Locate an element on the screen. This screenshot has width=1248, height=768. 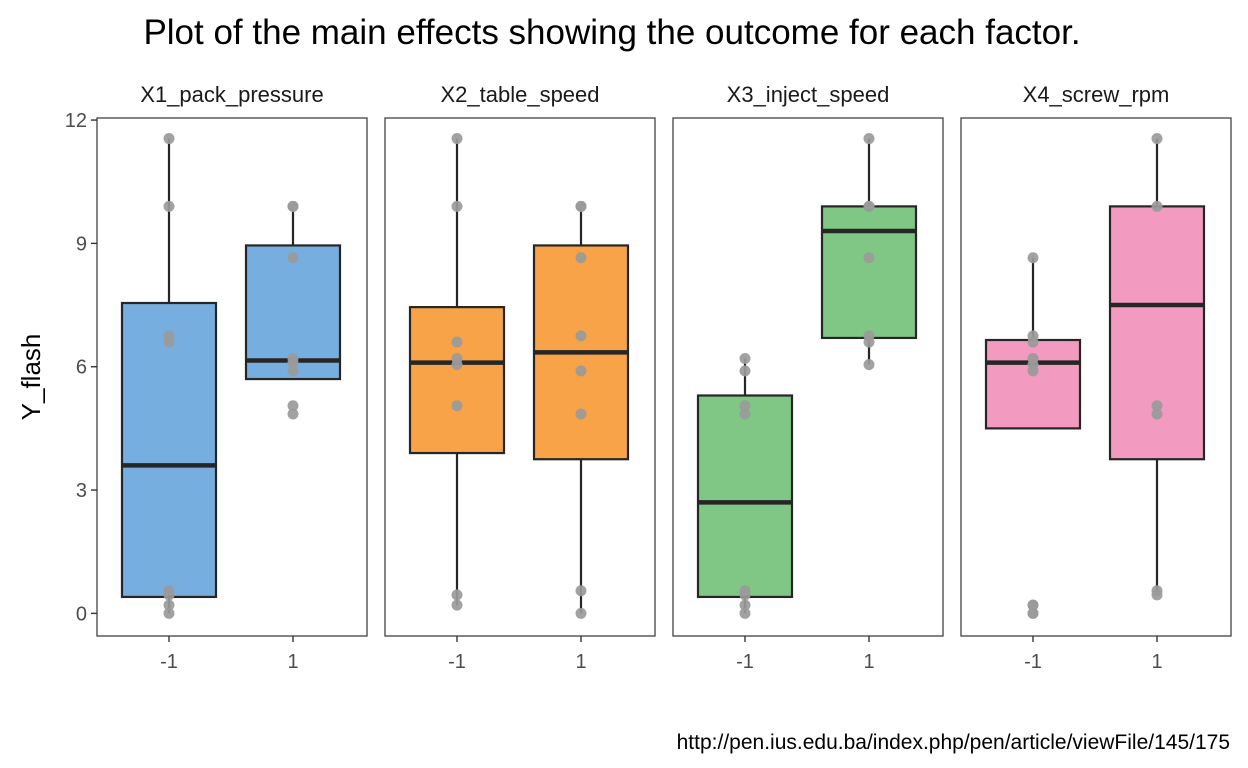
facet-label: X2_table_speed is located at coordinates (519, 94).